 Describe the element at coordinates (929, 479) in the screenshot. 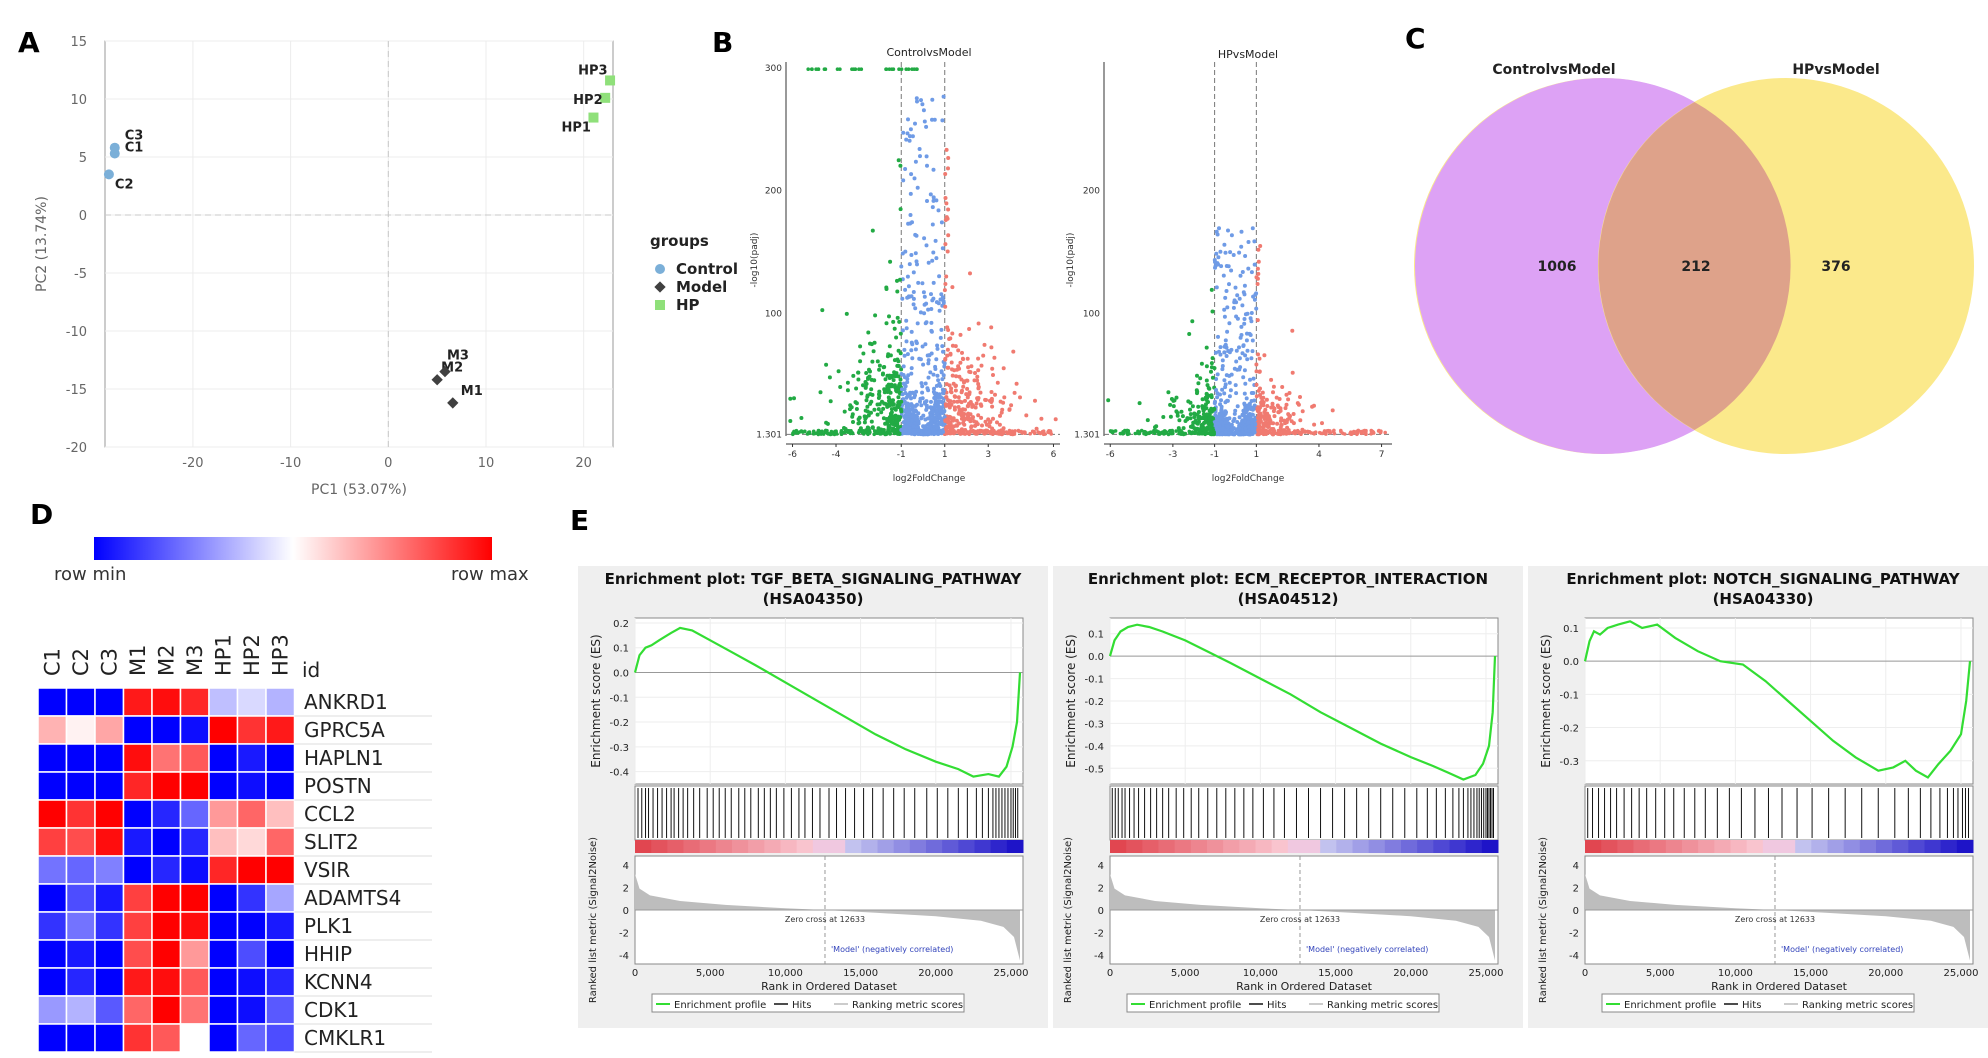

I see `volcano-control-x-label: log2FoldChange` at that location.